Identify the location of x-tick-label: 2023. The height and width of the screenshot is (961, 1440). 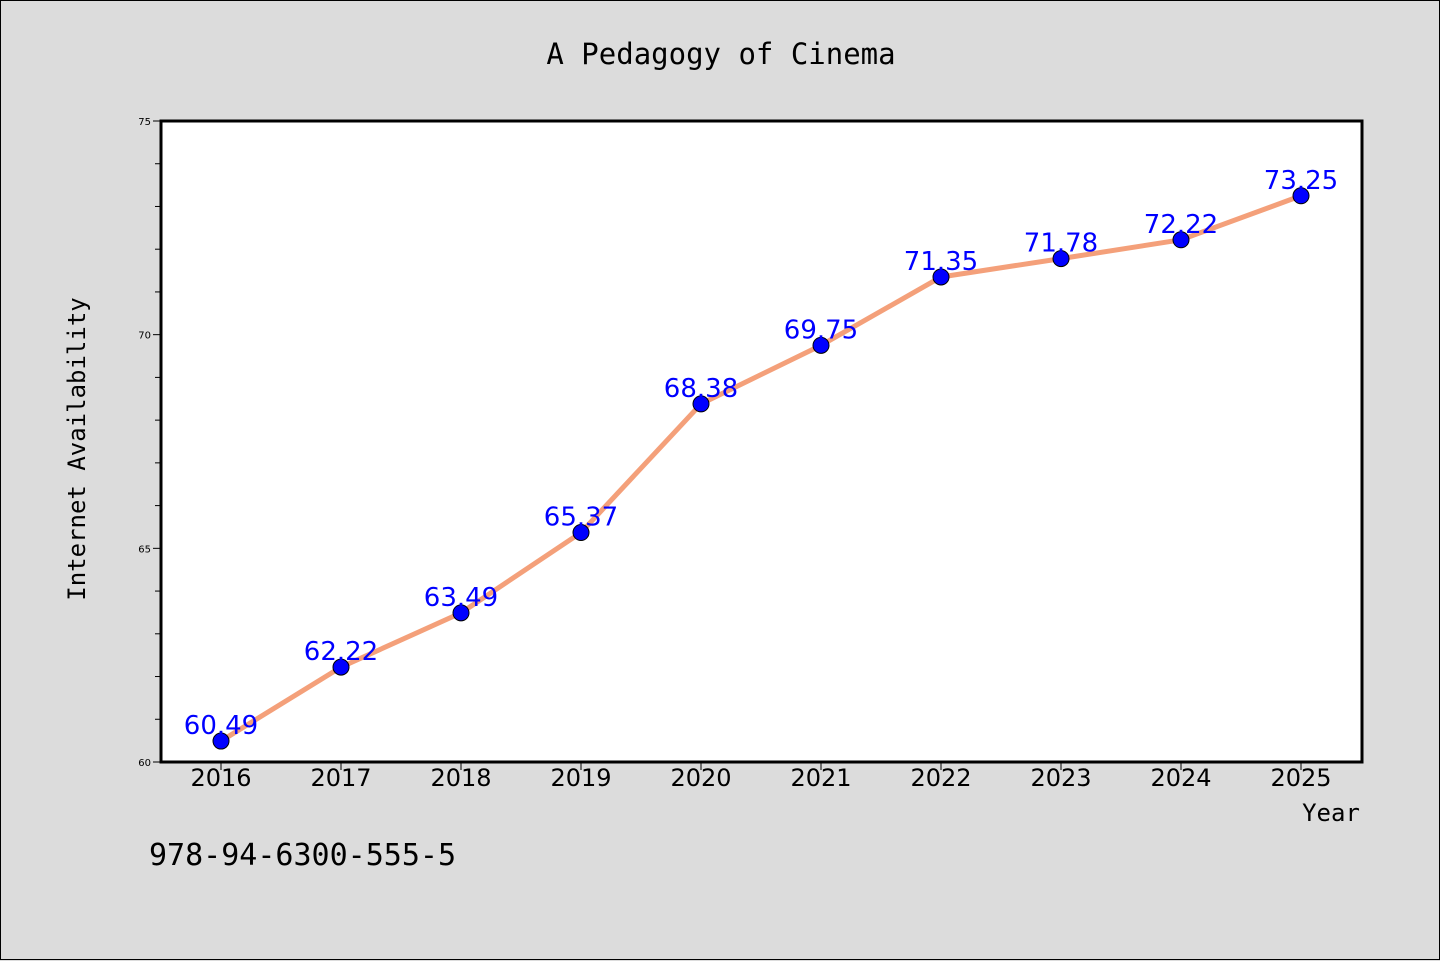
(1060, 778).